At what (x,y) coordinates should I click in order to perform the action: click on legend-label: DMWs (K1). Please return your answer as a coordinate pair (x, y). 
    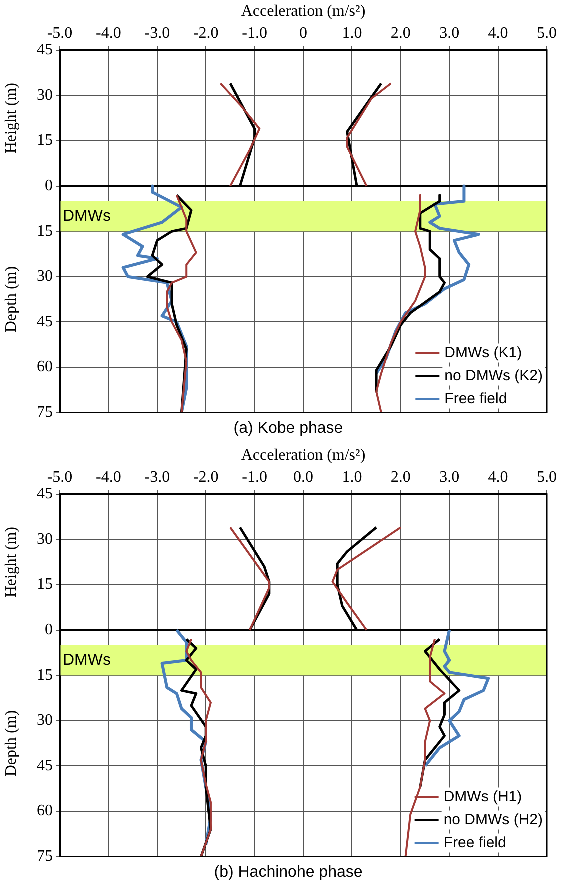
    Looking at the image, I should click on (483, 353).